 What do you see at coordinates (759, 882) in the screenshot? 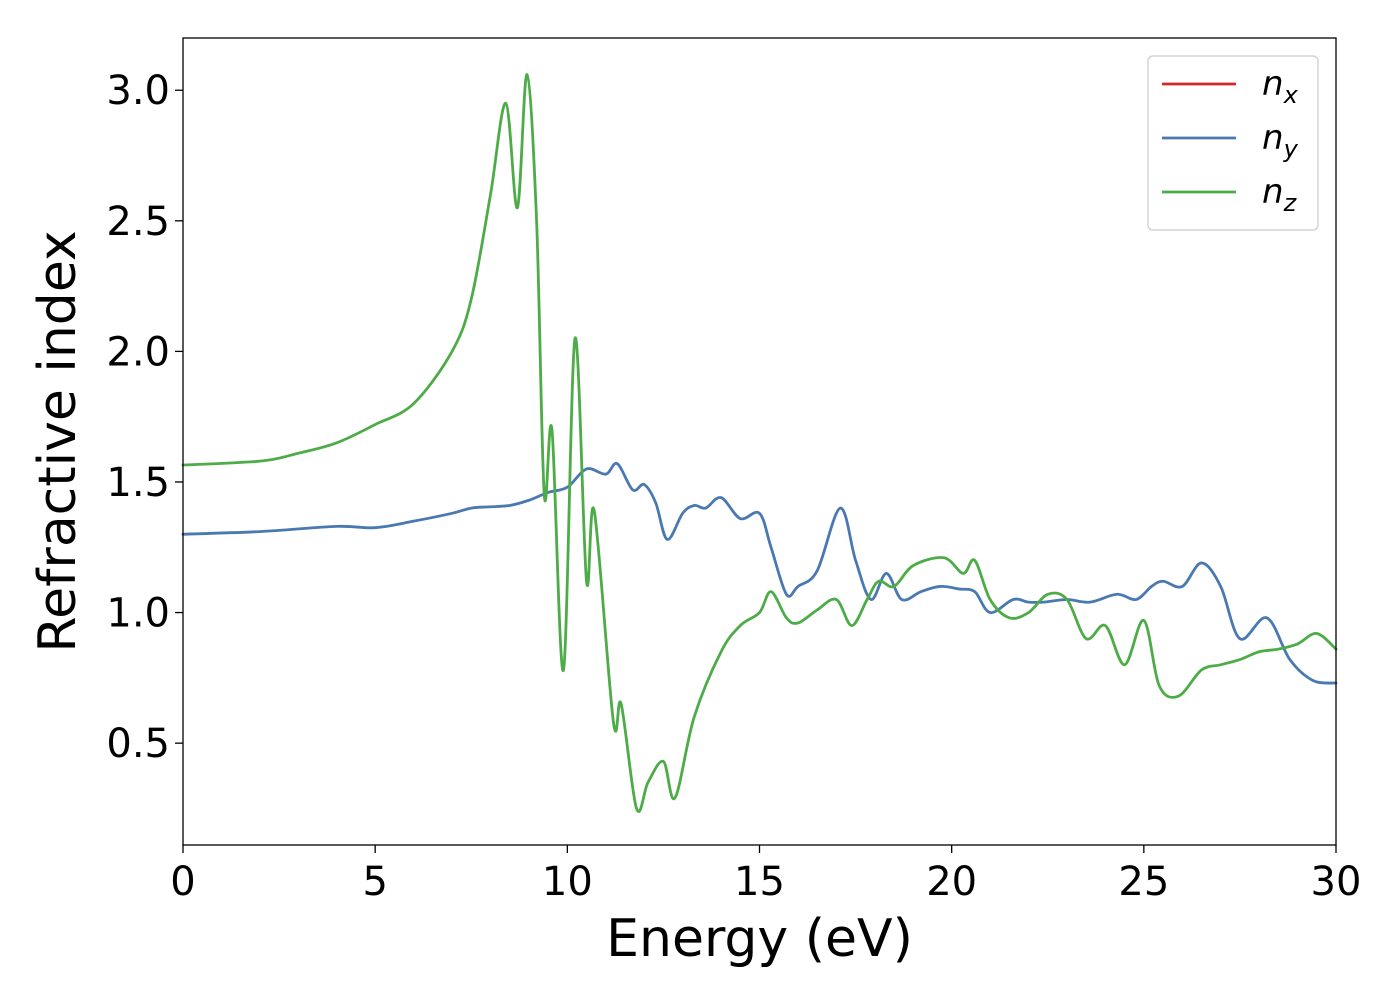
I see `x-tick-label: 15` at bounding box center [759, 882].